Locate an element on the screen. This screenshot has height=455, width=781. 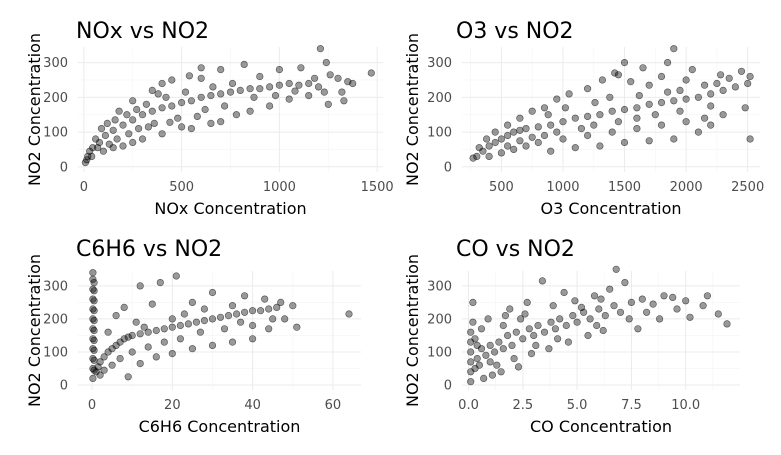
x-tick-label: 40 is located at coordinates (252, 405).